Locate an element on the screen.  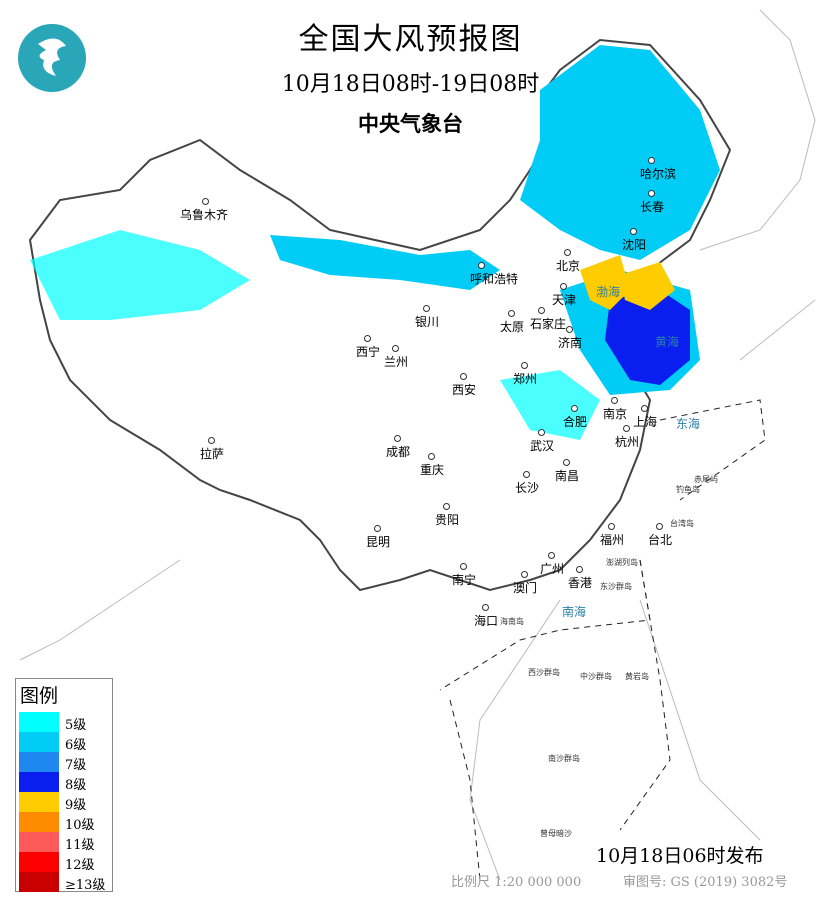
city-label: 南宁 is located at coordinates (464, 580).